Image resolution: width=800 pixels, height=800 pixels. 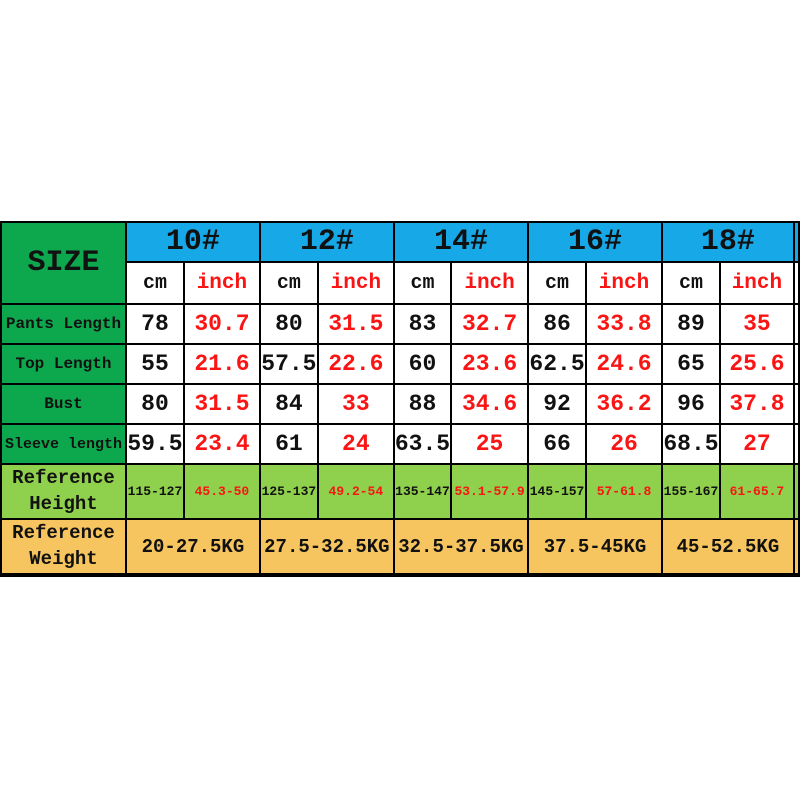 I want to click on cm-value-cell: 89, so click(x=690, y=324).